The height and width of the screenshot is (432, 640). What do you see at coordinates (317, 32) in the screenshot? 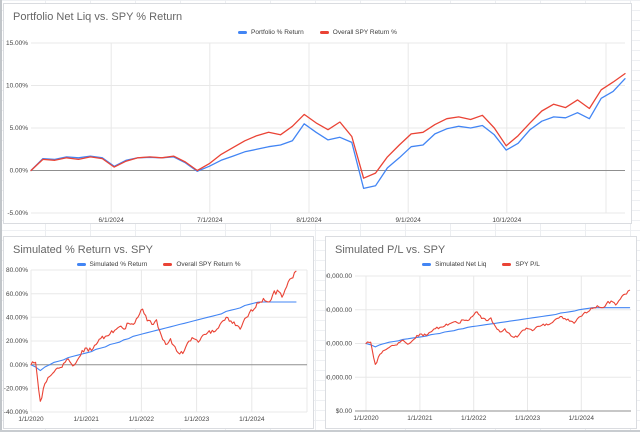
I see `chart-legend: Portfolio % Return Overall SPY Return %` at bounding box center [317, 32].